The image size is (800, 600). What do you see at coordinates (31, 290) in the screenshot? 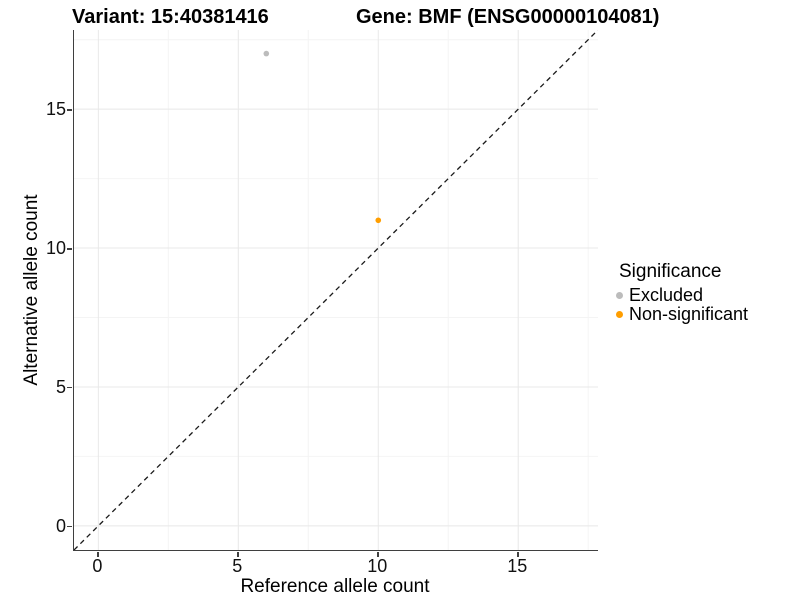
I see `y-axis-title: Alternative allele count` at bounding box center [31, 290].